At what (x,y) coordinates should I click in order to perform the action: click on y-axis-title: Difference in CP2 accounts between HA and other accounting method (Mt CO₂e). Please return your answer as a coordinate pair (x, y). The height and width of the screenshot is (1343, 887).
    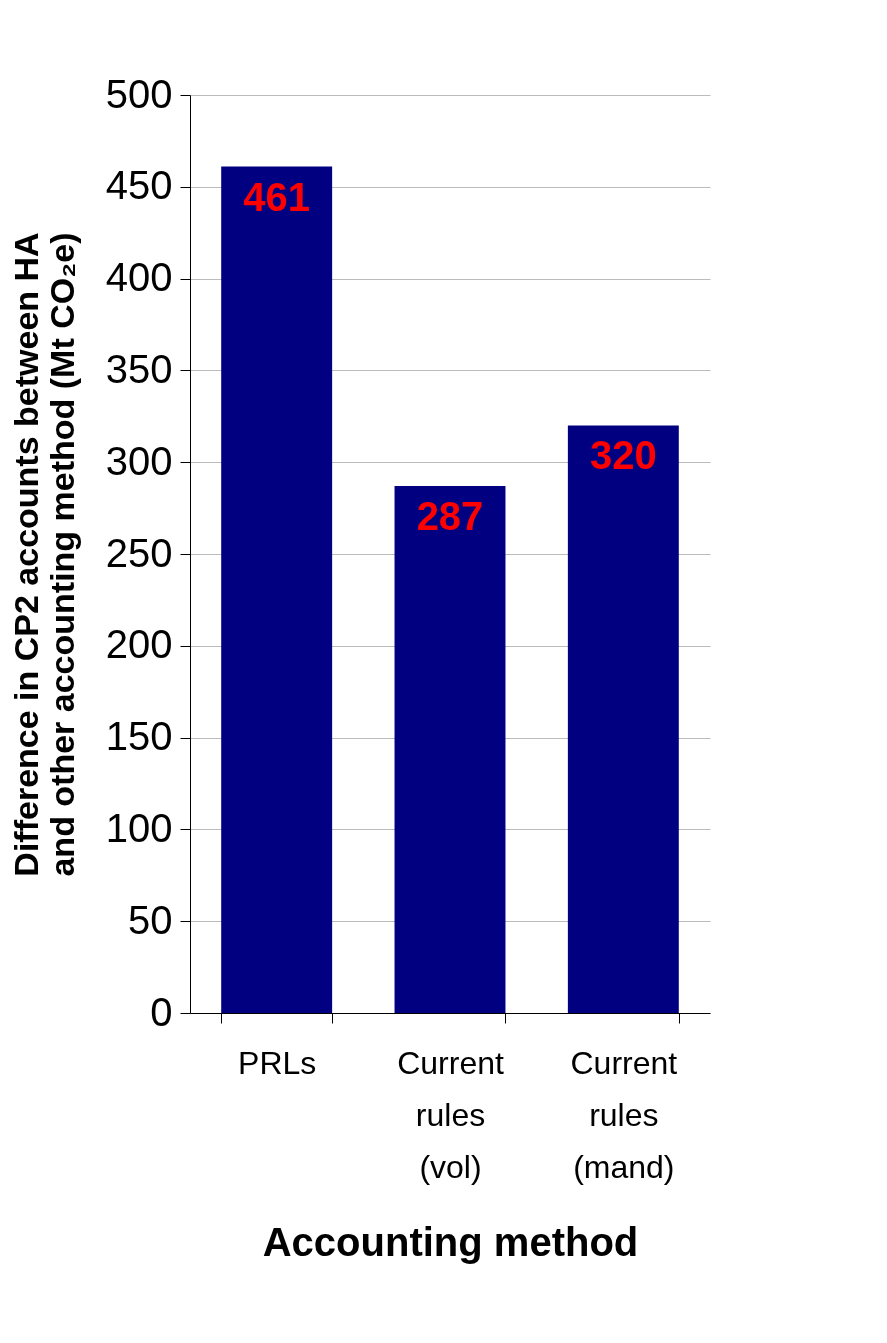
    Looking at the image, I should click on (43, 554).